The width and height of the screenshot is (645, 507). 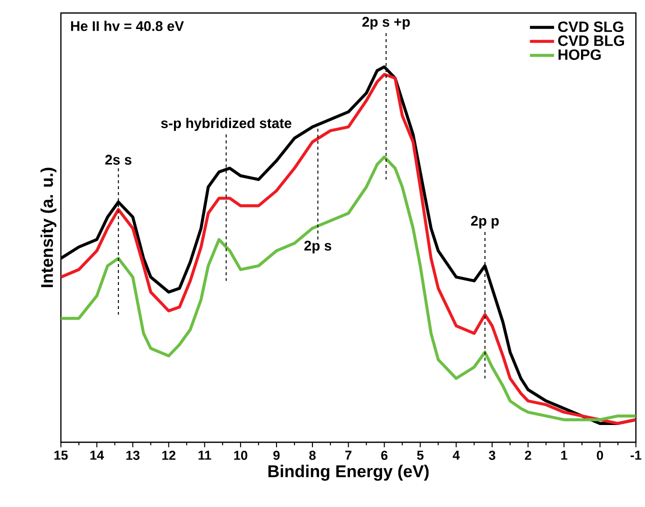 I want to click on x-tick-label: 3, so click(x=492, y=455).